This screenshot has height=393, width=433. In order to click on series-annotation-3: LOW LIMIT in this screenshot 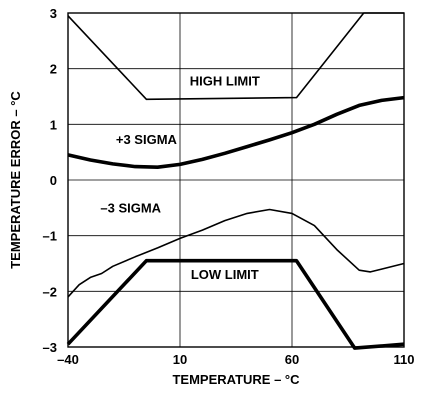, I will do `click(225, 274)`.